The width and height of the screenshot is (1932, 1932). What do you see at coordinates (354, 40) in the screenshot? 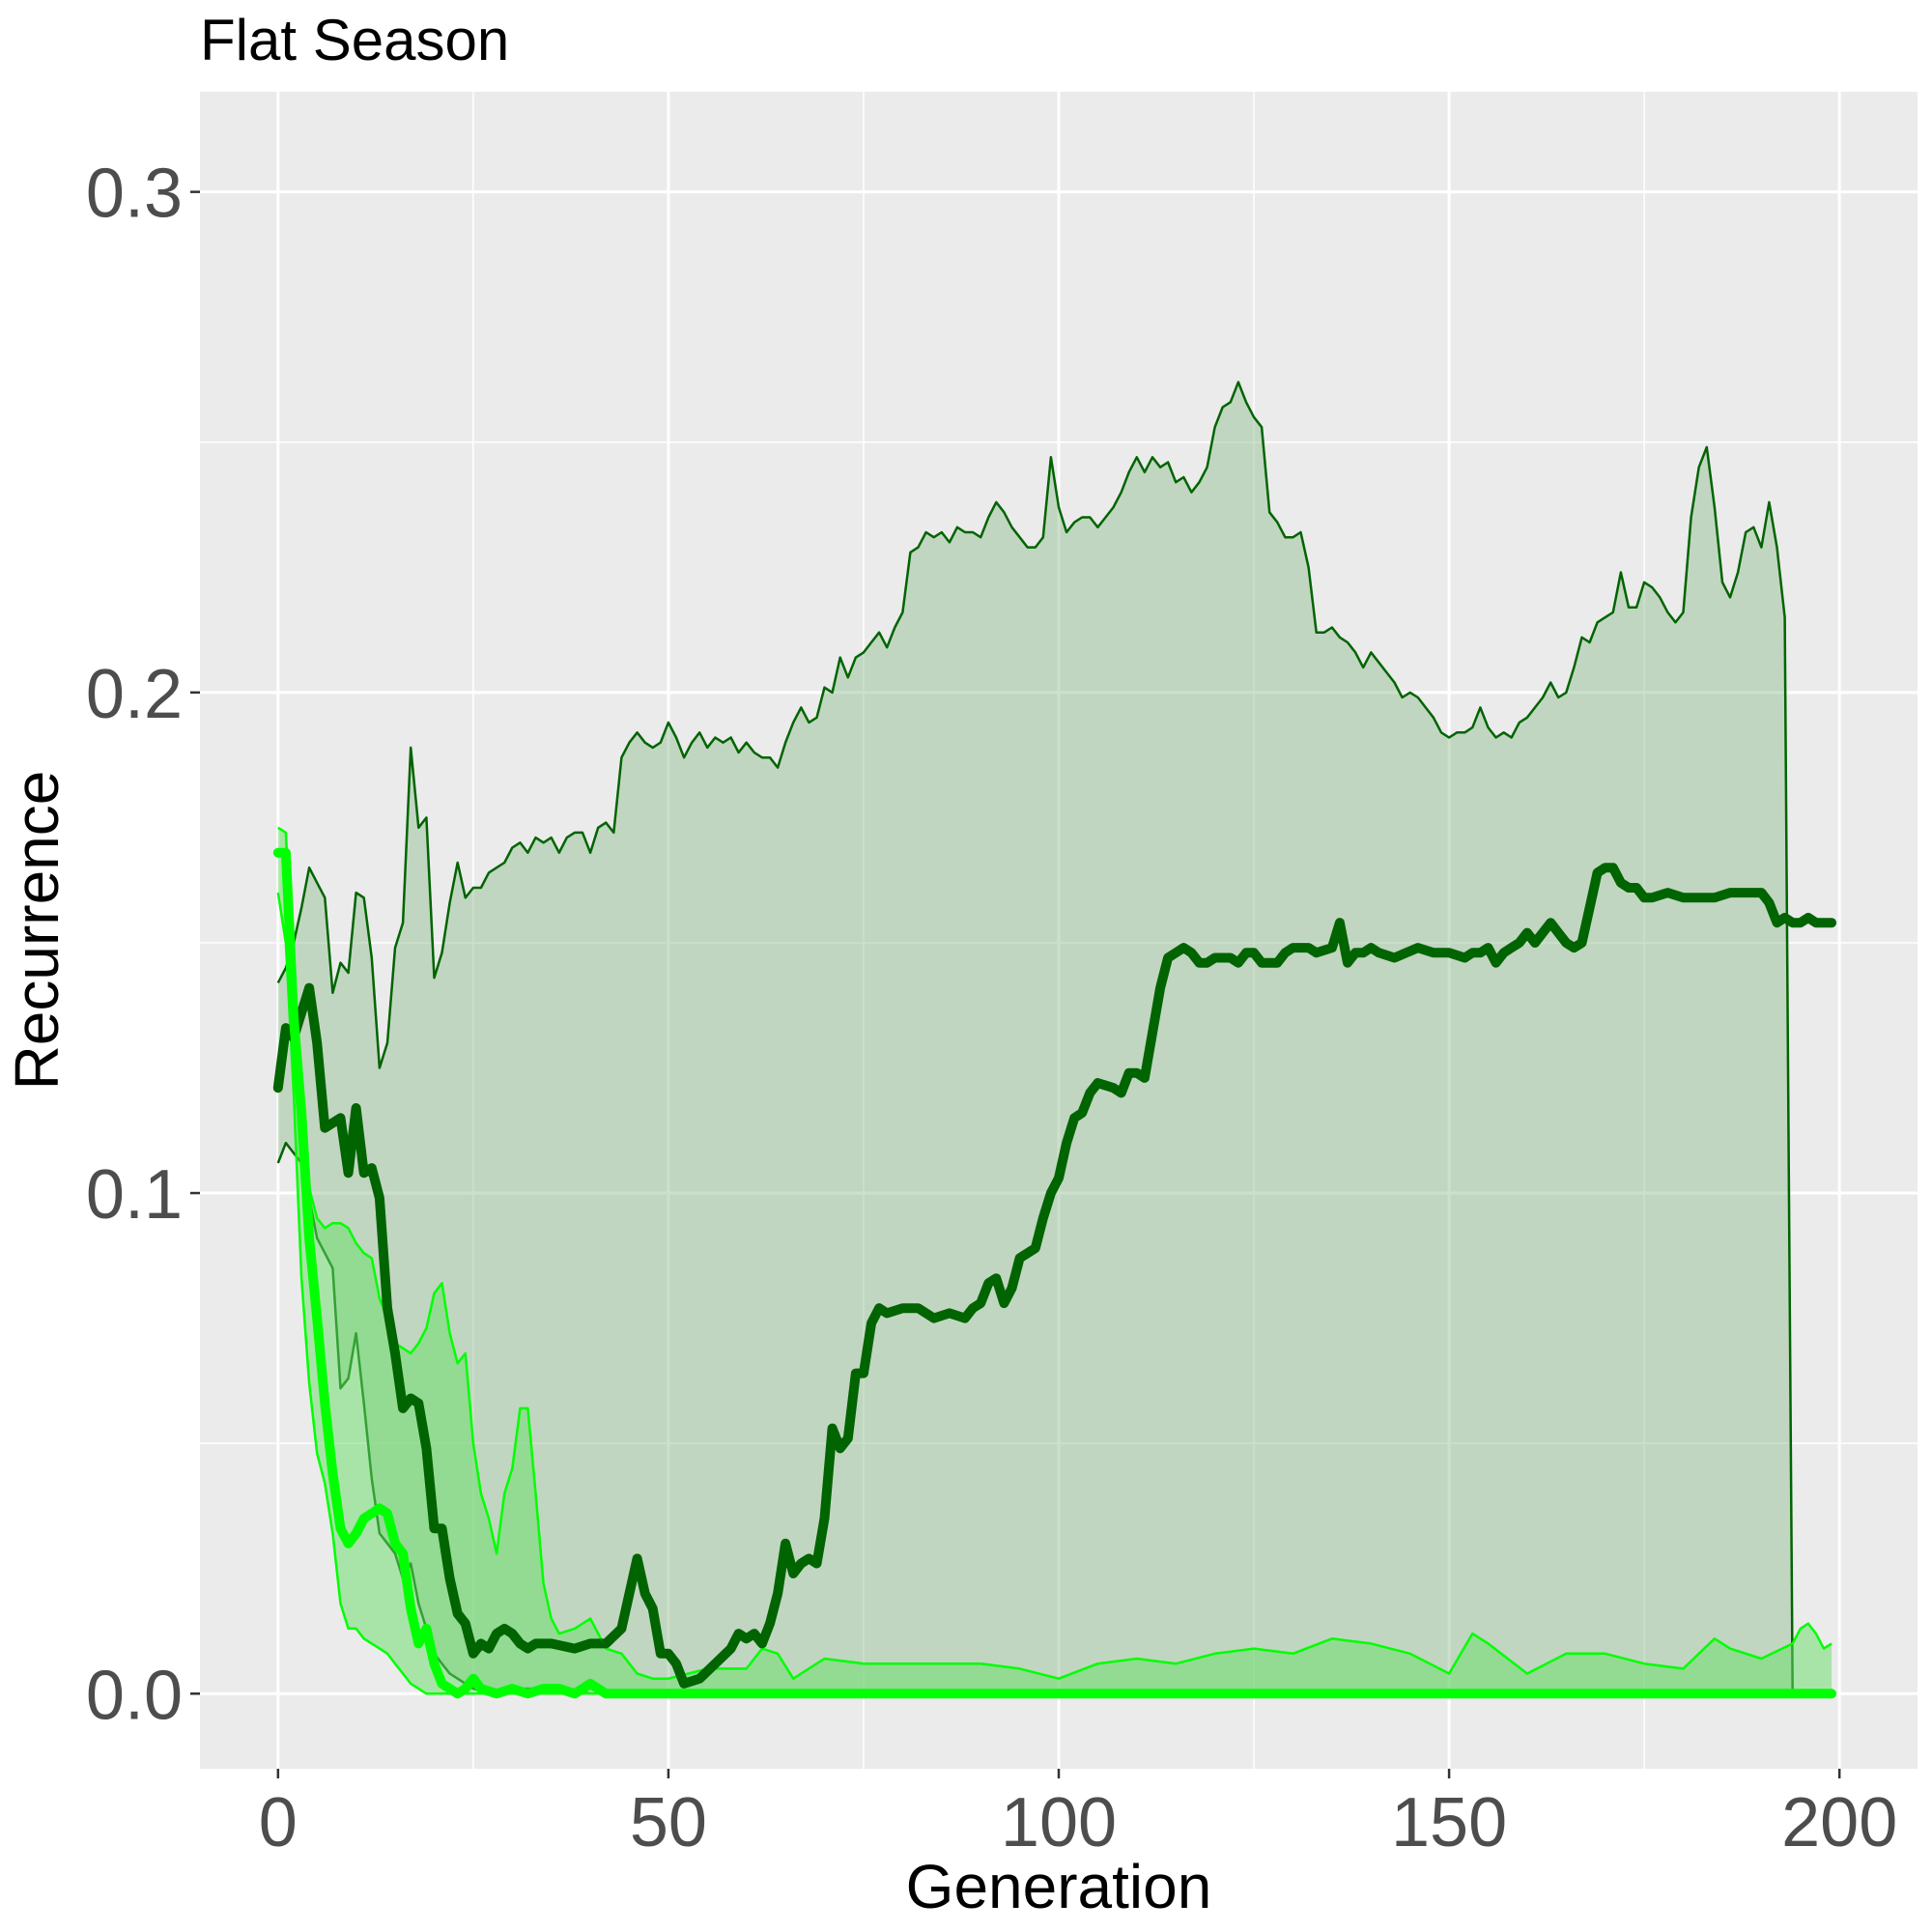
I see `chart-title: Flat Season` at bounding box center [354, 40].